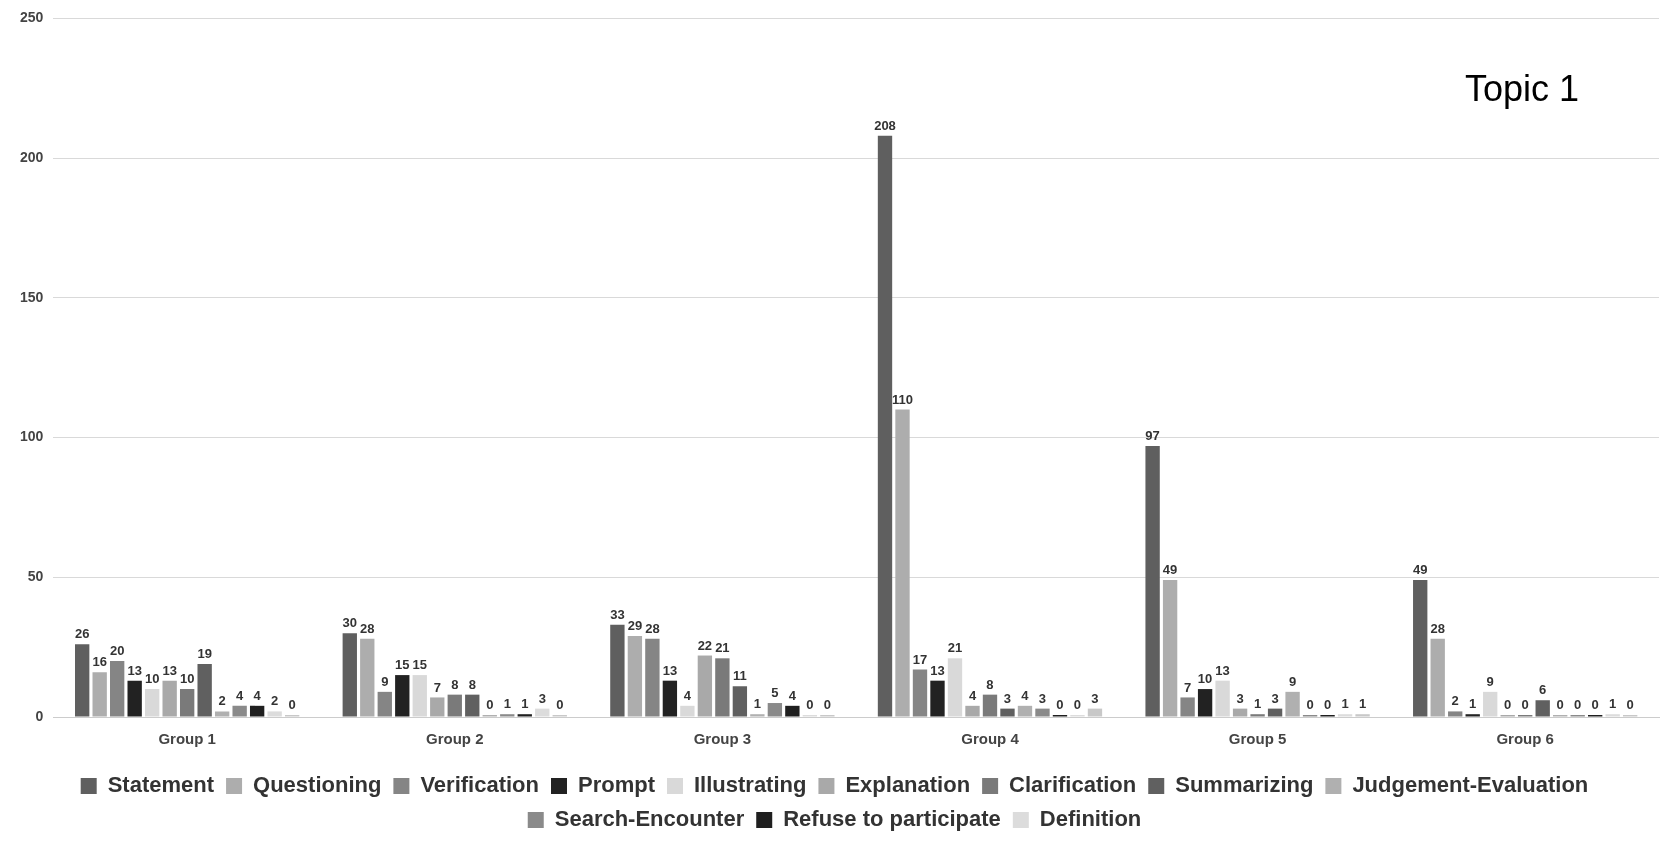 The height and width of the screenshot is (846, 1669). Describe the element at coordinates (616, 785) in the screenshot. I see `legend-label: Prompt` at that location.